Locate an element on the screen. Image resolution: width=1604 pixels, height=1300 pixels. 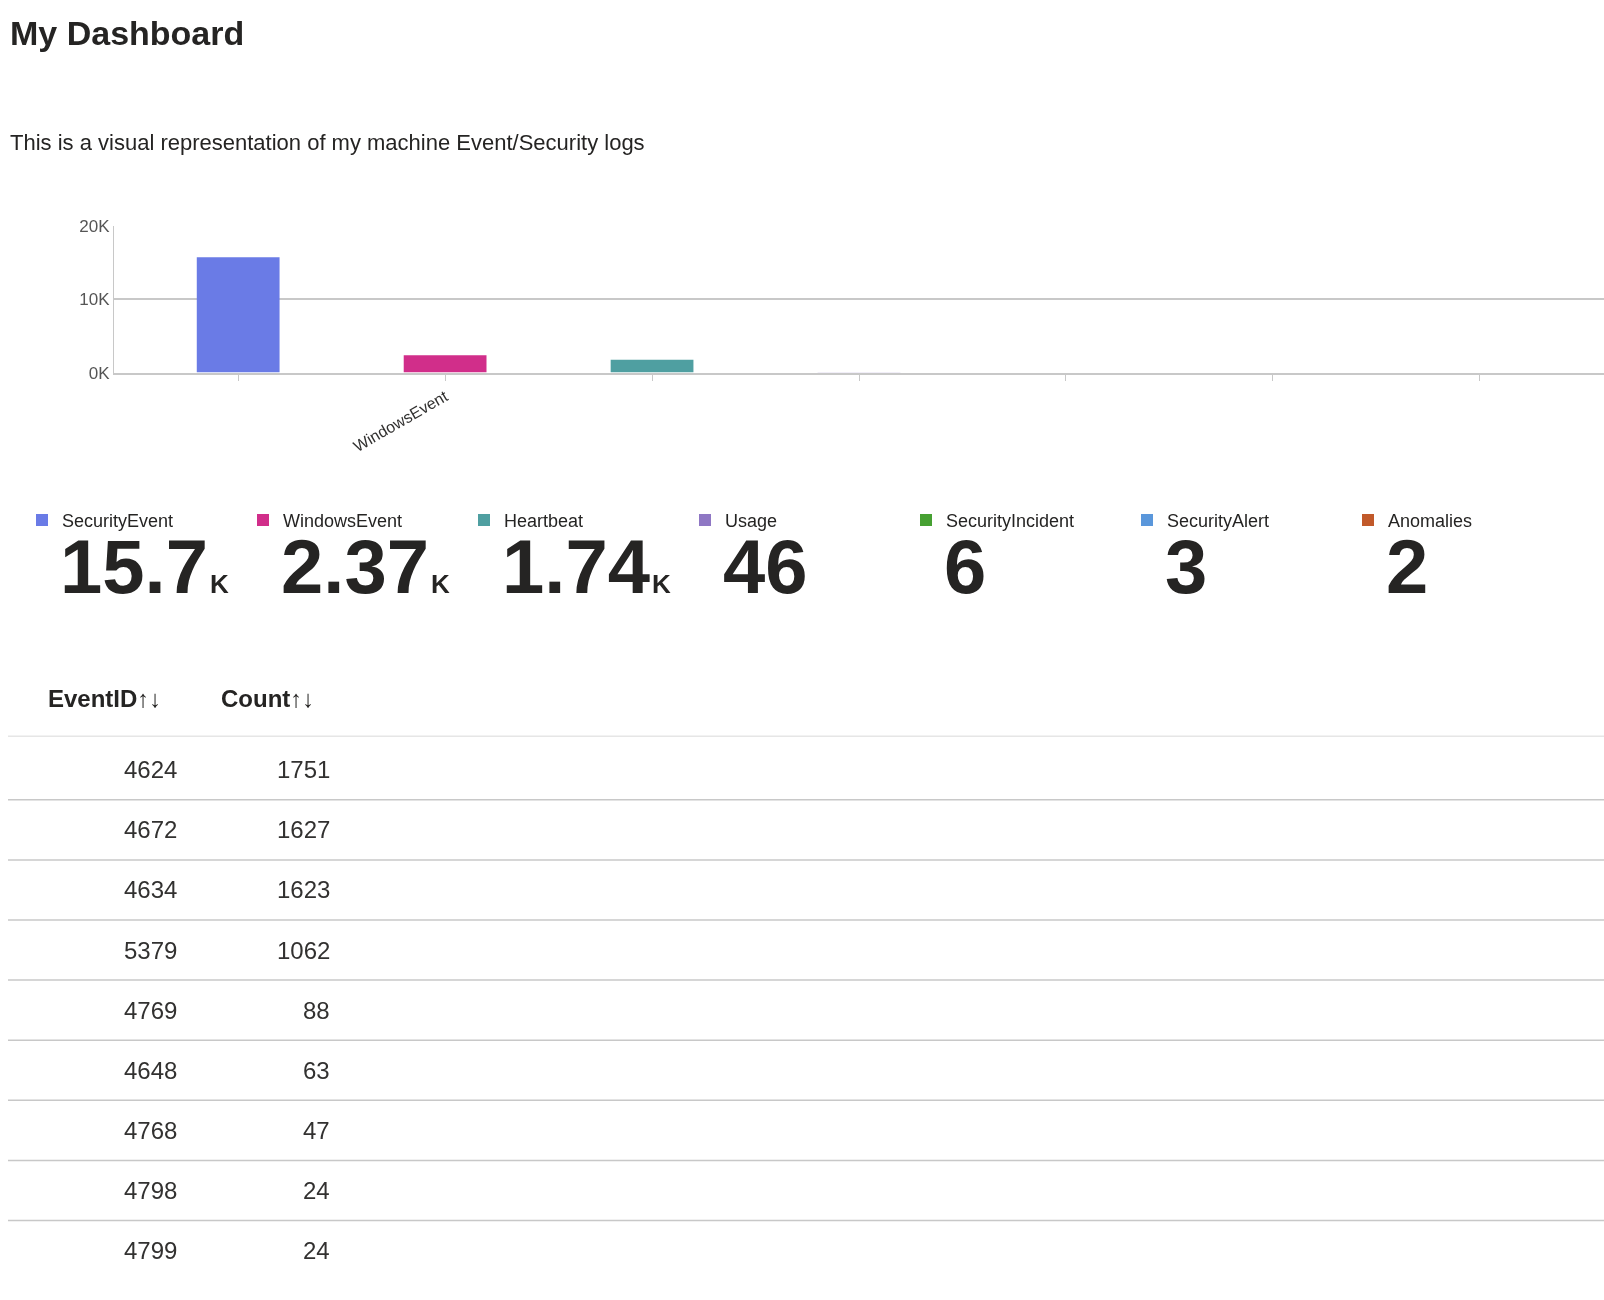
data-label: 1627 is located at coordinates (304, 829).